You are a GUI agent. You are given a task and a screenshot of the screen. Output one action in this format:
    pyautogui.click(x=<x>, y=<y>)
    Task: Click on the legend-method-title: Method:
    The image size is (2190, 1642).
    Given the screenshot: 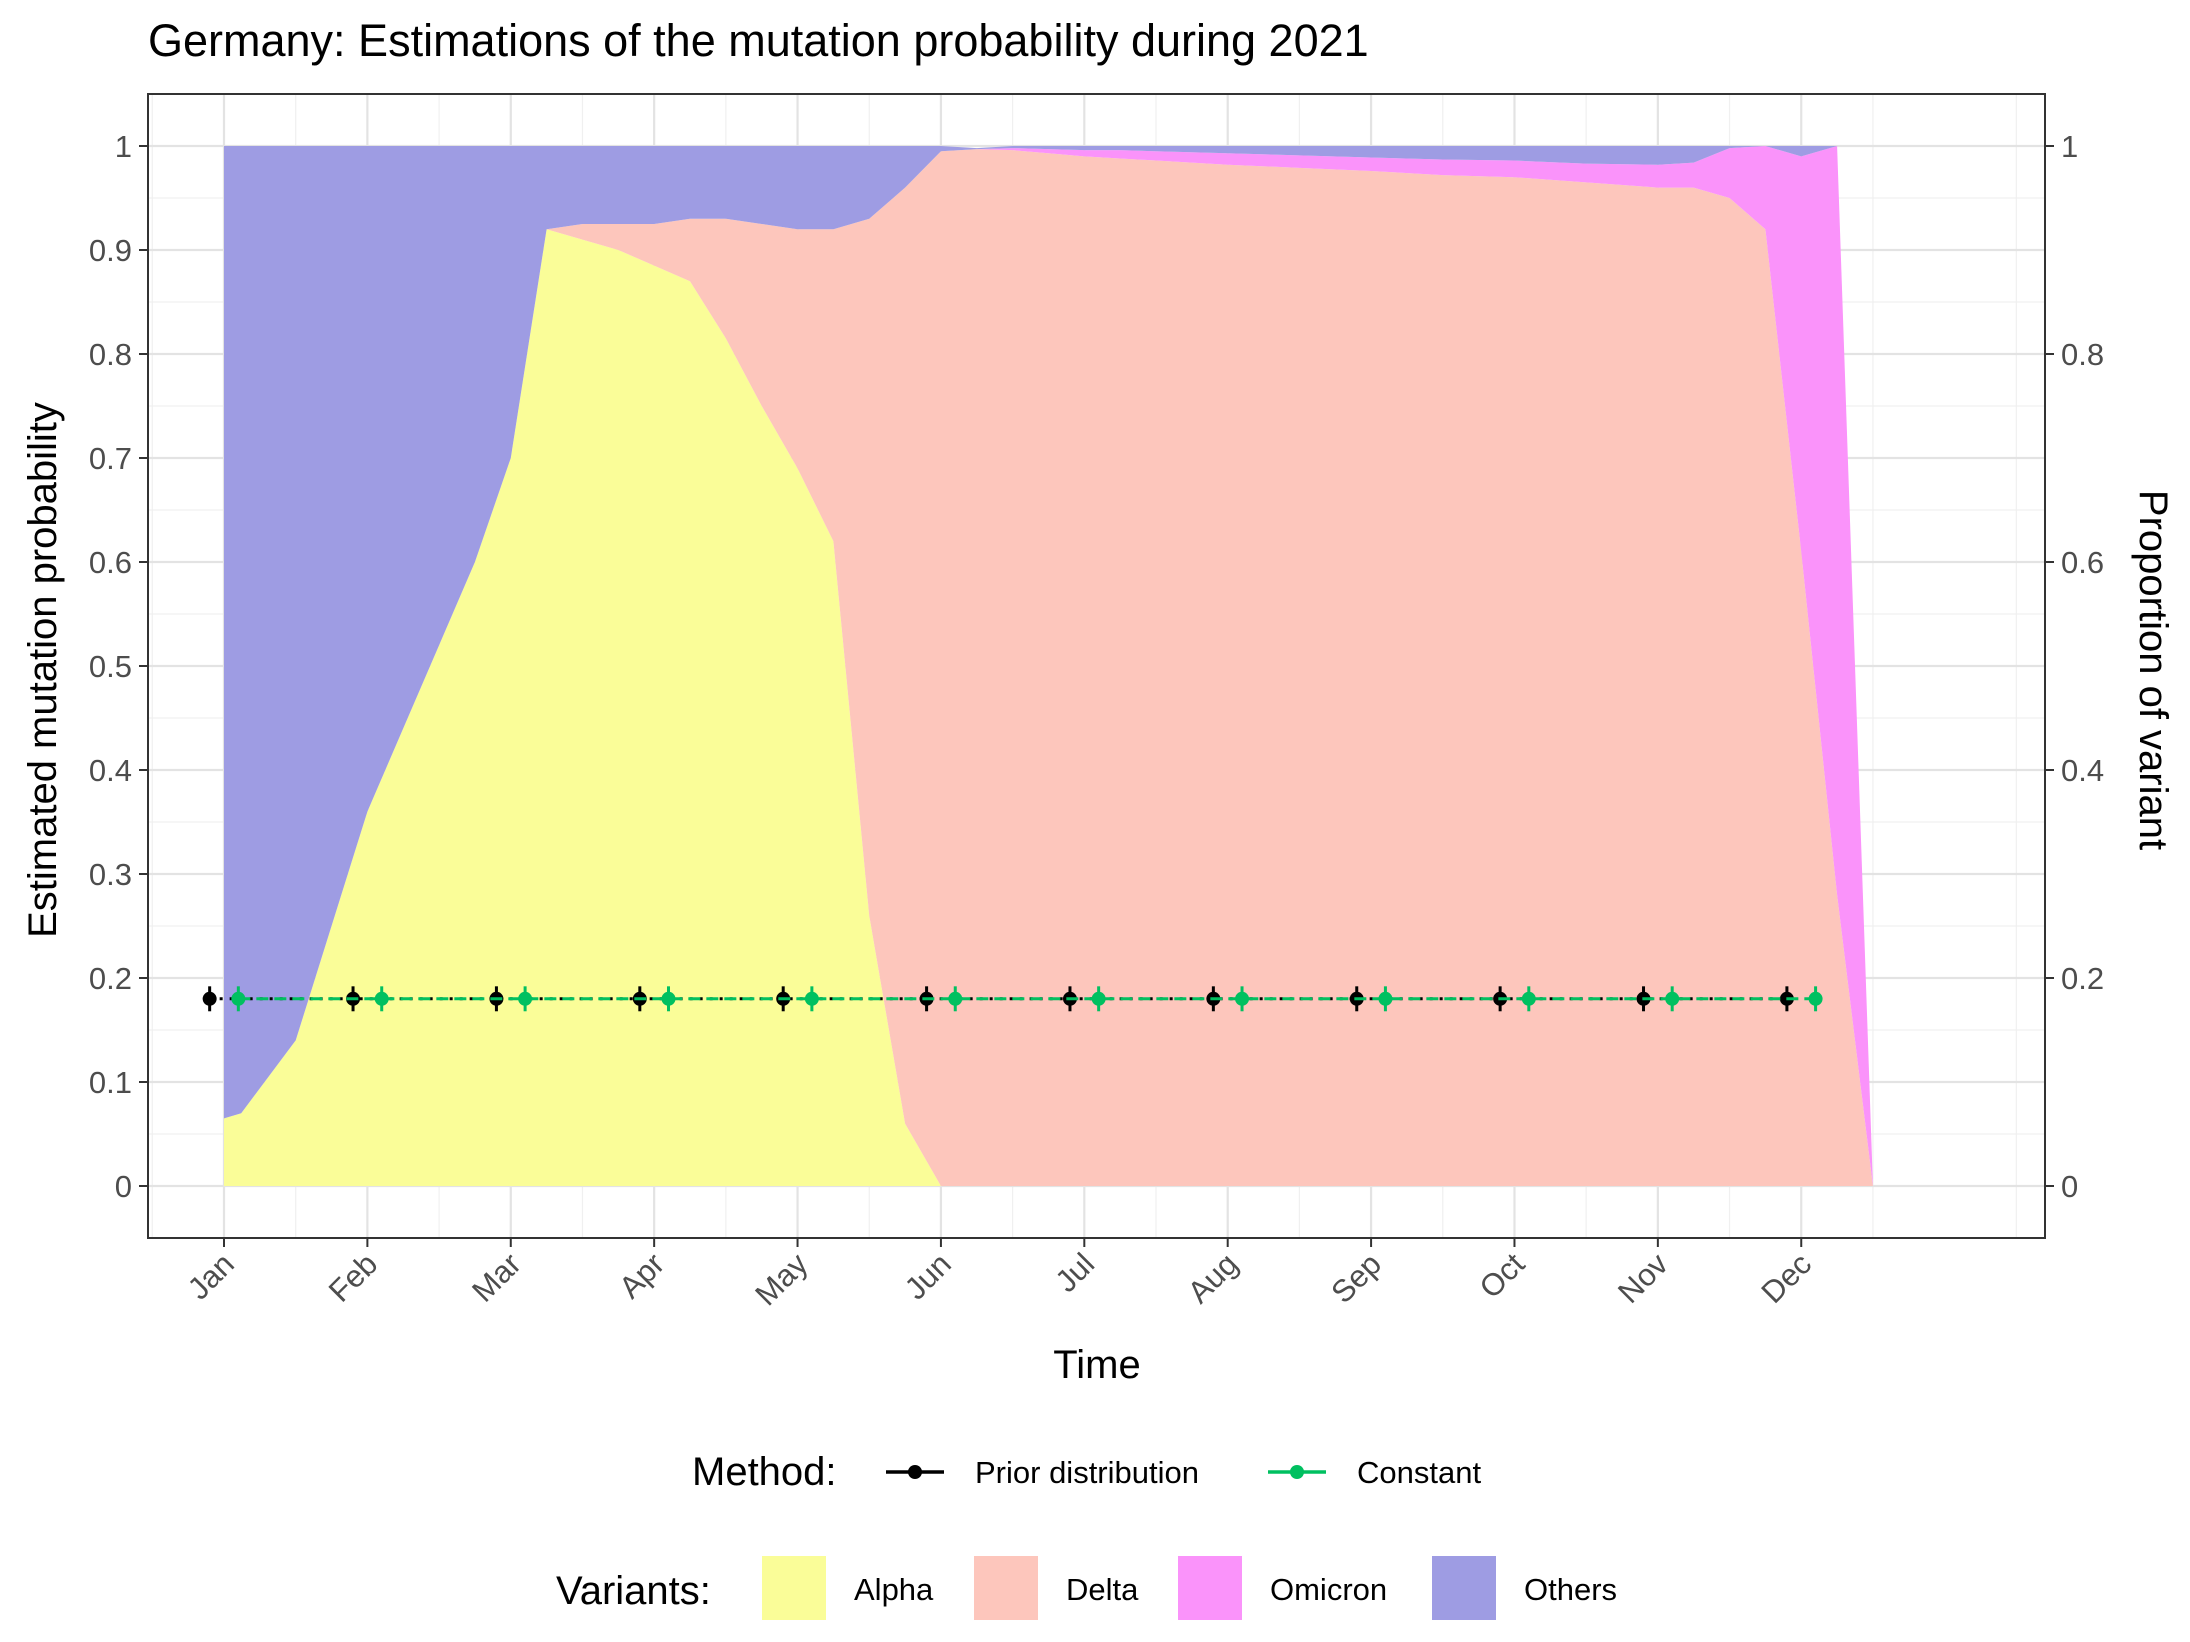 What is the action you would take?
    pyautogui.click(x=764, y=1472)
    